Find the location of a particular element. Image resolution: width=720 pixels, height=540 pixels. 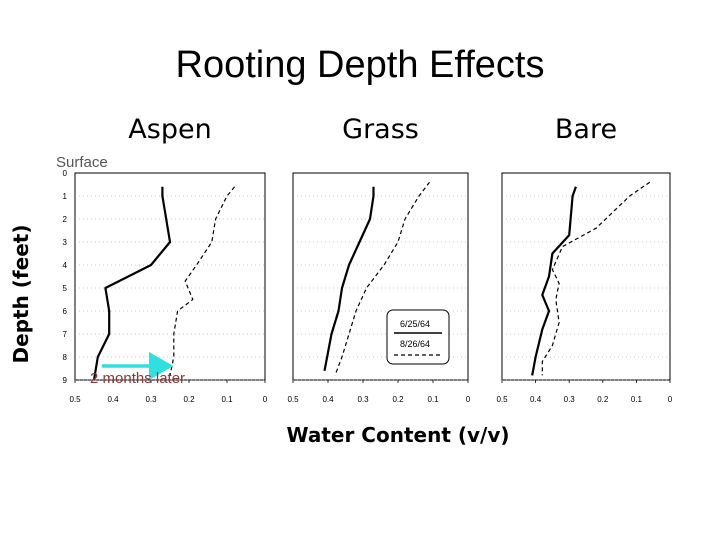

plot-frame-grass is located at coordinates (380, 276).